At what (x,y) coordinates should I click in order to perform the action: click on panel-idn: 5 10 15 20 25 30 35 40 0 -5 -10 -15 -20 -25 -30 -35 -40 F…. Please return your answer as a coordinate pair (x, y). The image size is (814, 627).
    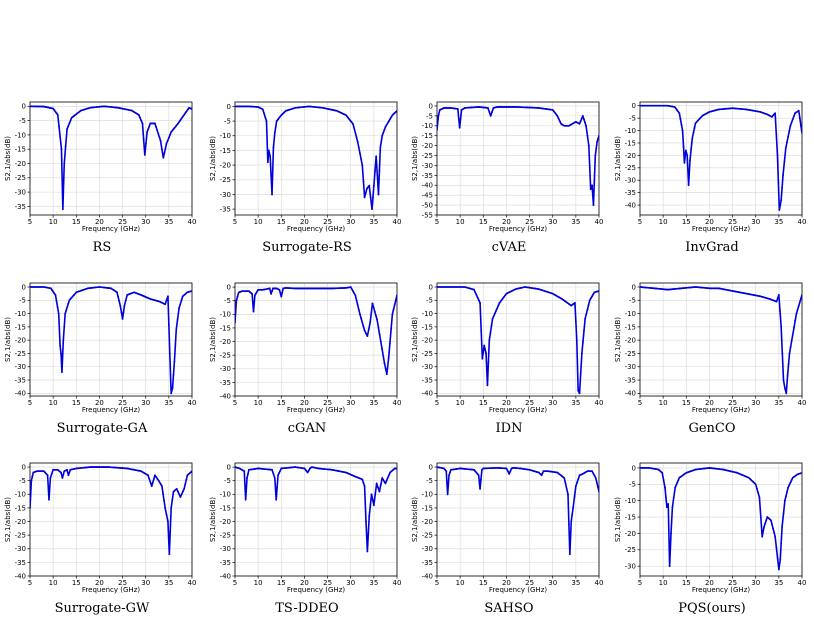
    Looking at the image, I should click on (508, 355).